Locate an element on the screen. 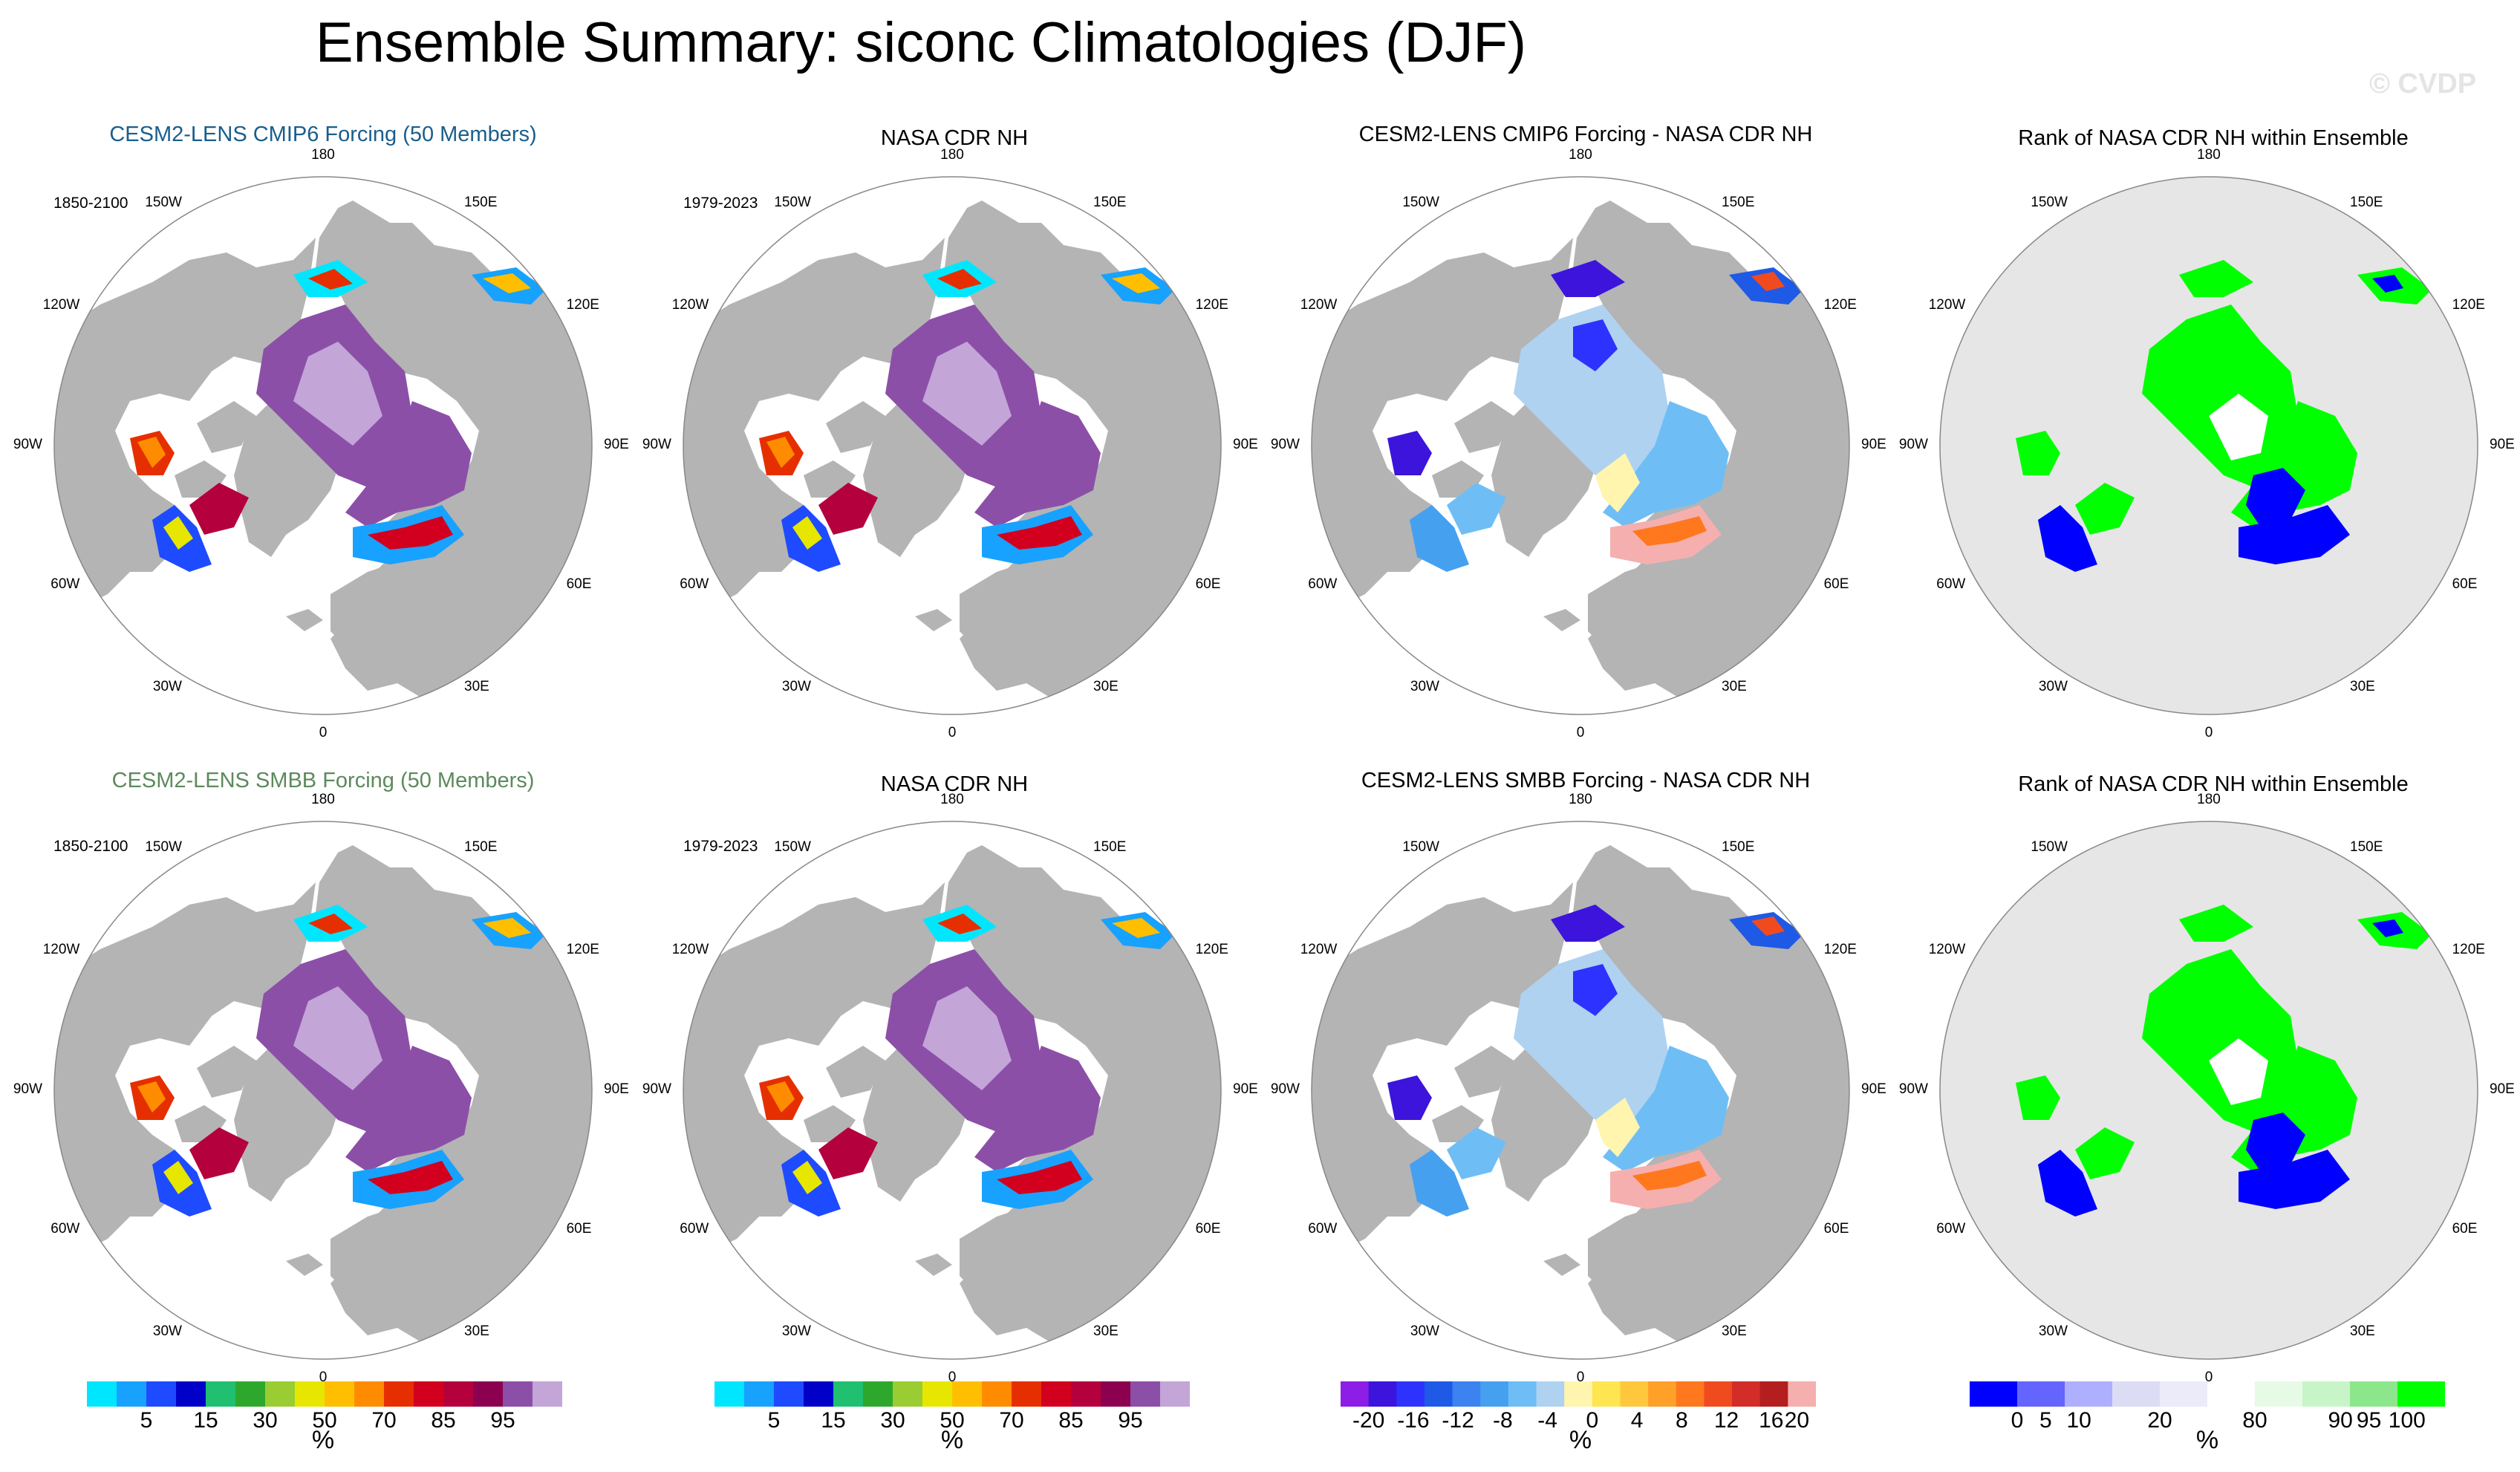 This screenshot has width=2520, height=1472. panel-title-cmip6-minus-nasa: CESM2-LENS CMIP6 Forcing - NASA CDR NH is located at coordinates (1586, 134).